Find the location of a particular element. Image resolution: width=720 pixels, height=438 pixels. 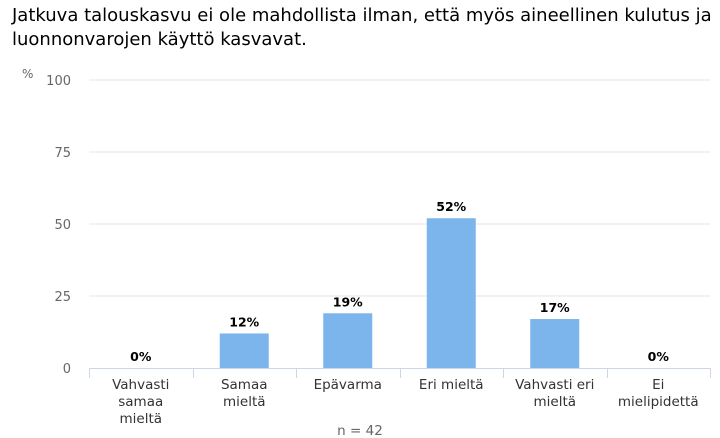

data-label: 52% is located at coordinates (451, 206).